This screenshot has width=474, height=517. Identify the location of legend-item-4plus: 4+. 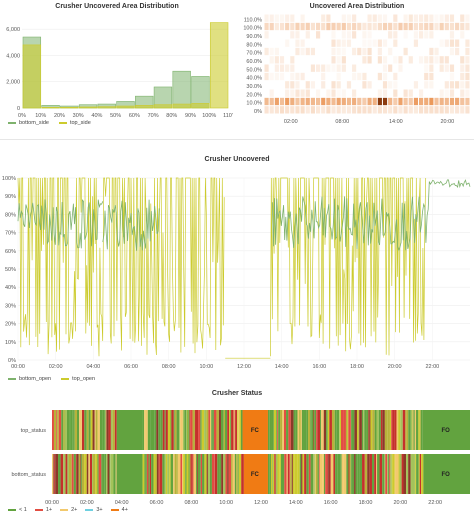
(119, 510).